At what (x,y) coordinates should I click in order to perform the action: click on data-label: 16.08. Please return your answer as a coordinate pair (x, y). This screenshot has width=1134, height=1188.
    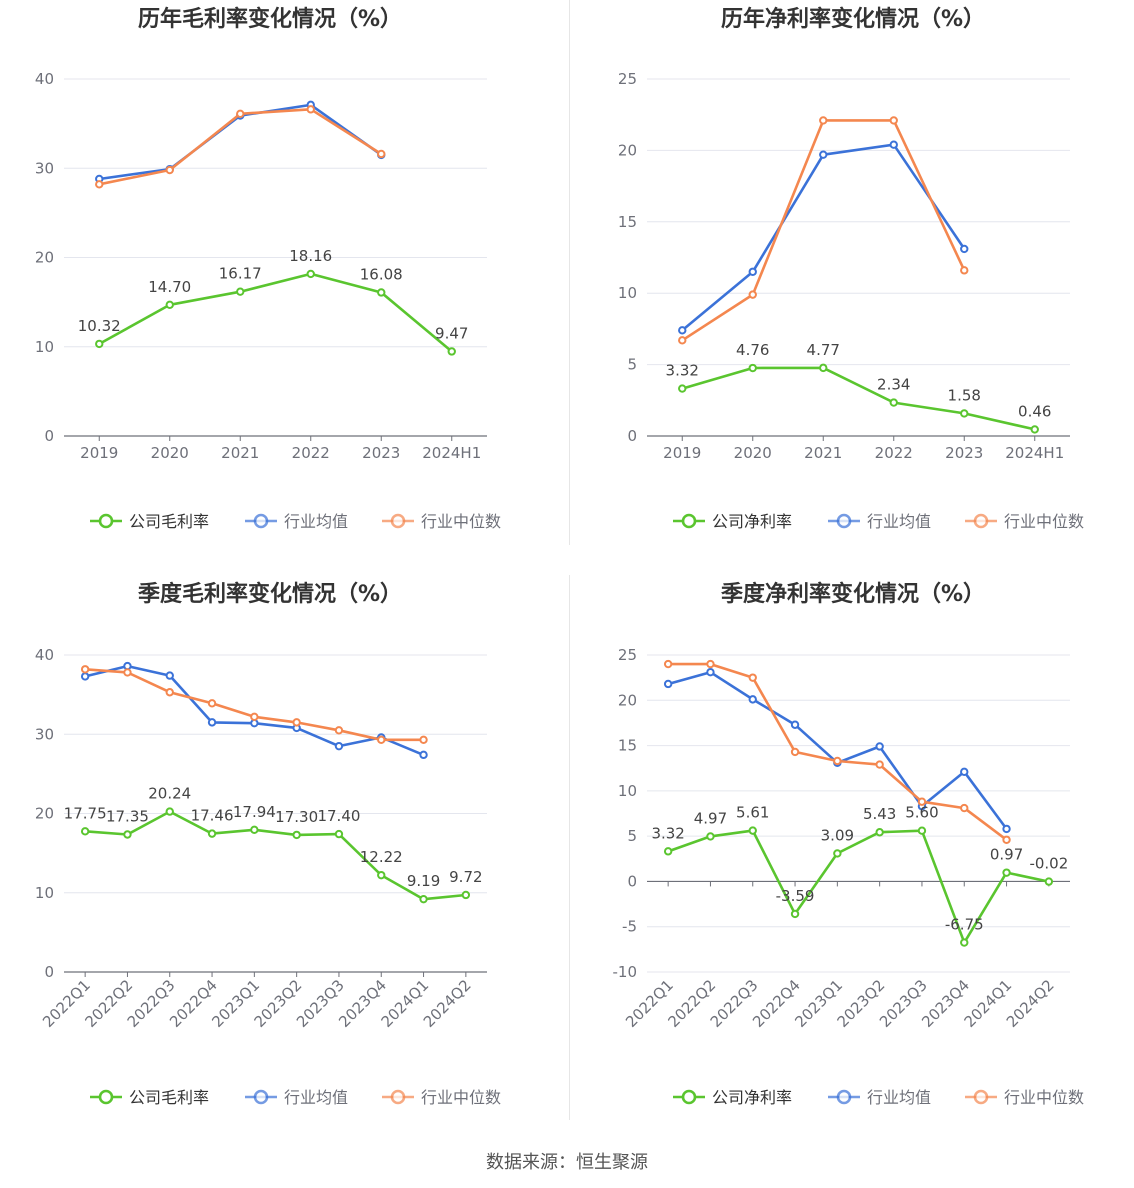
    Looking at the image, I should click on (381, 274).